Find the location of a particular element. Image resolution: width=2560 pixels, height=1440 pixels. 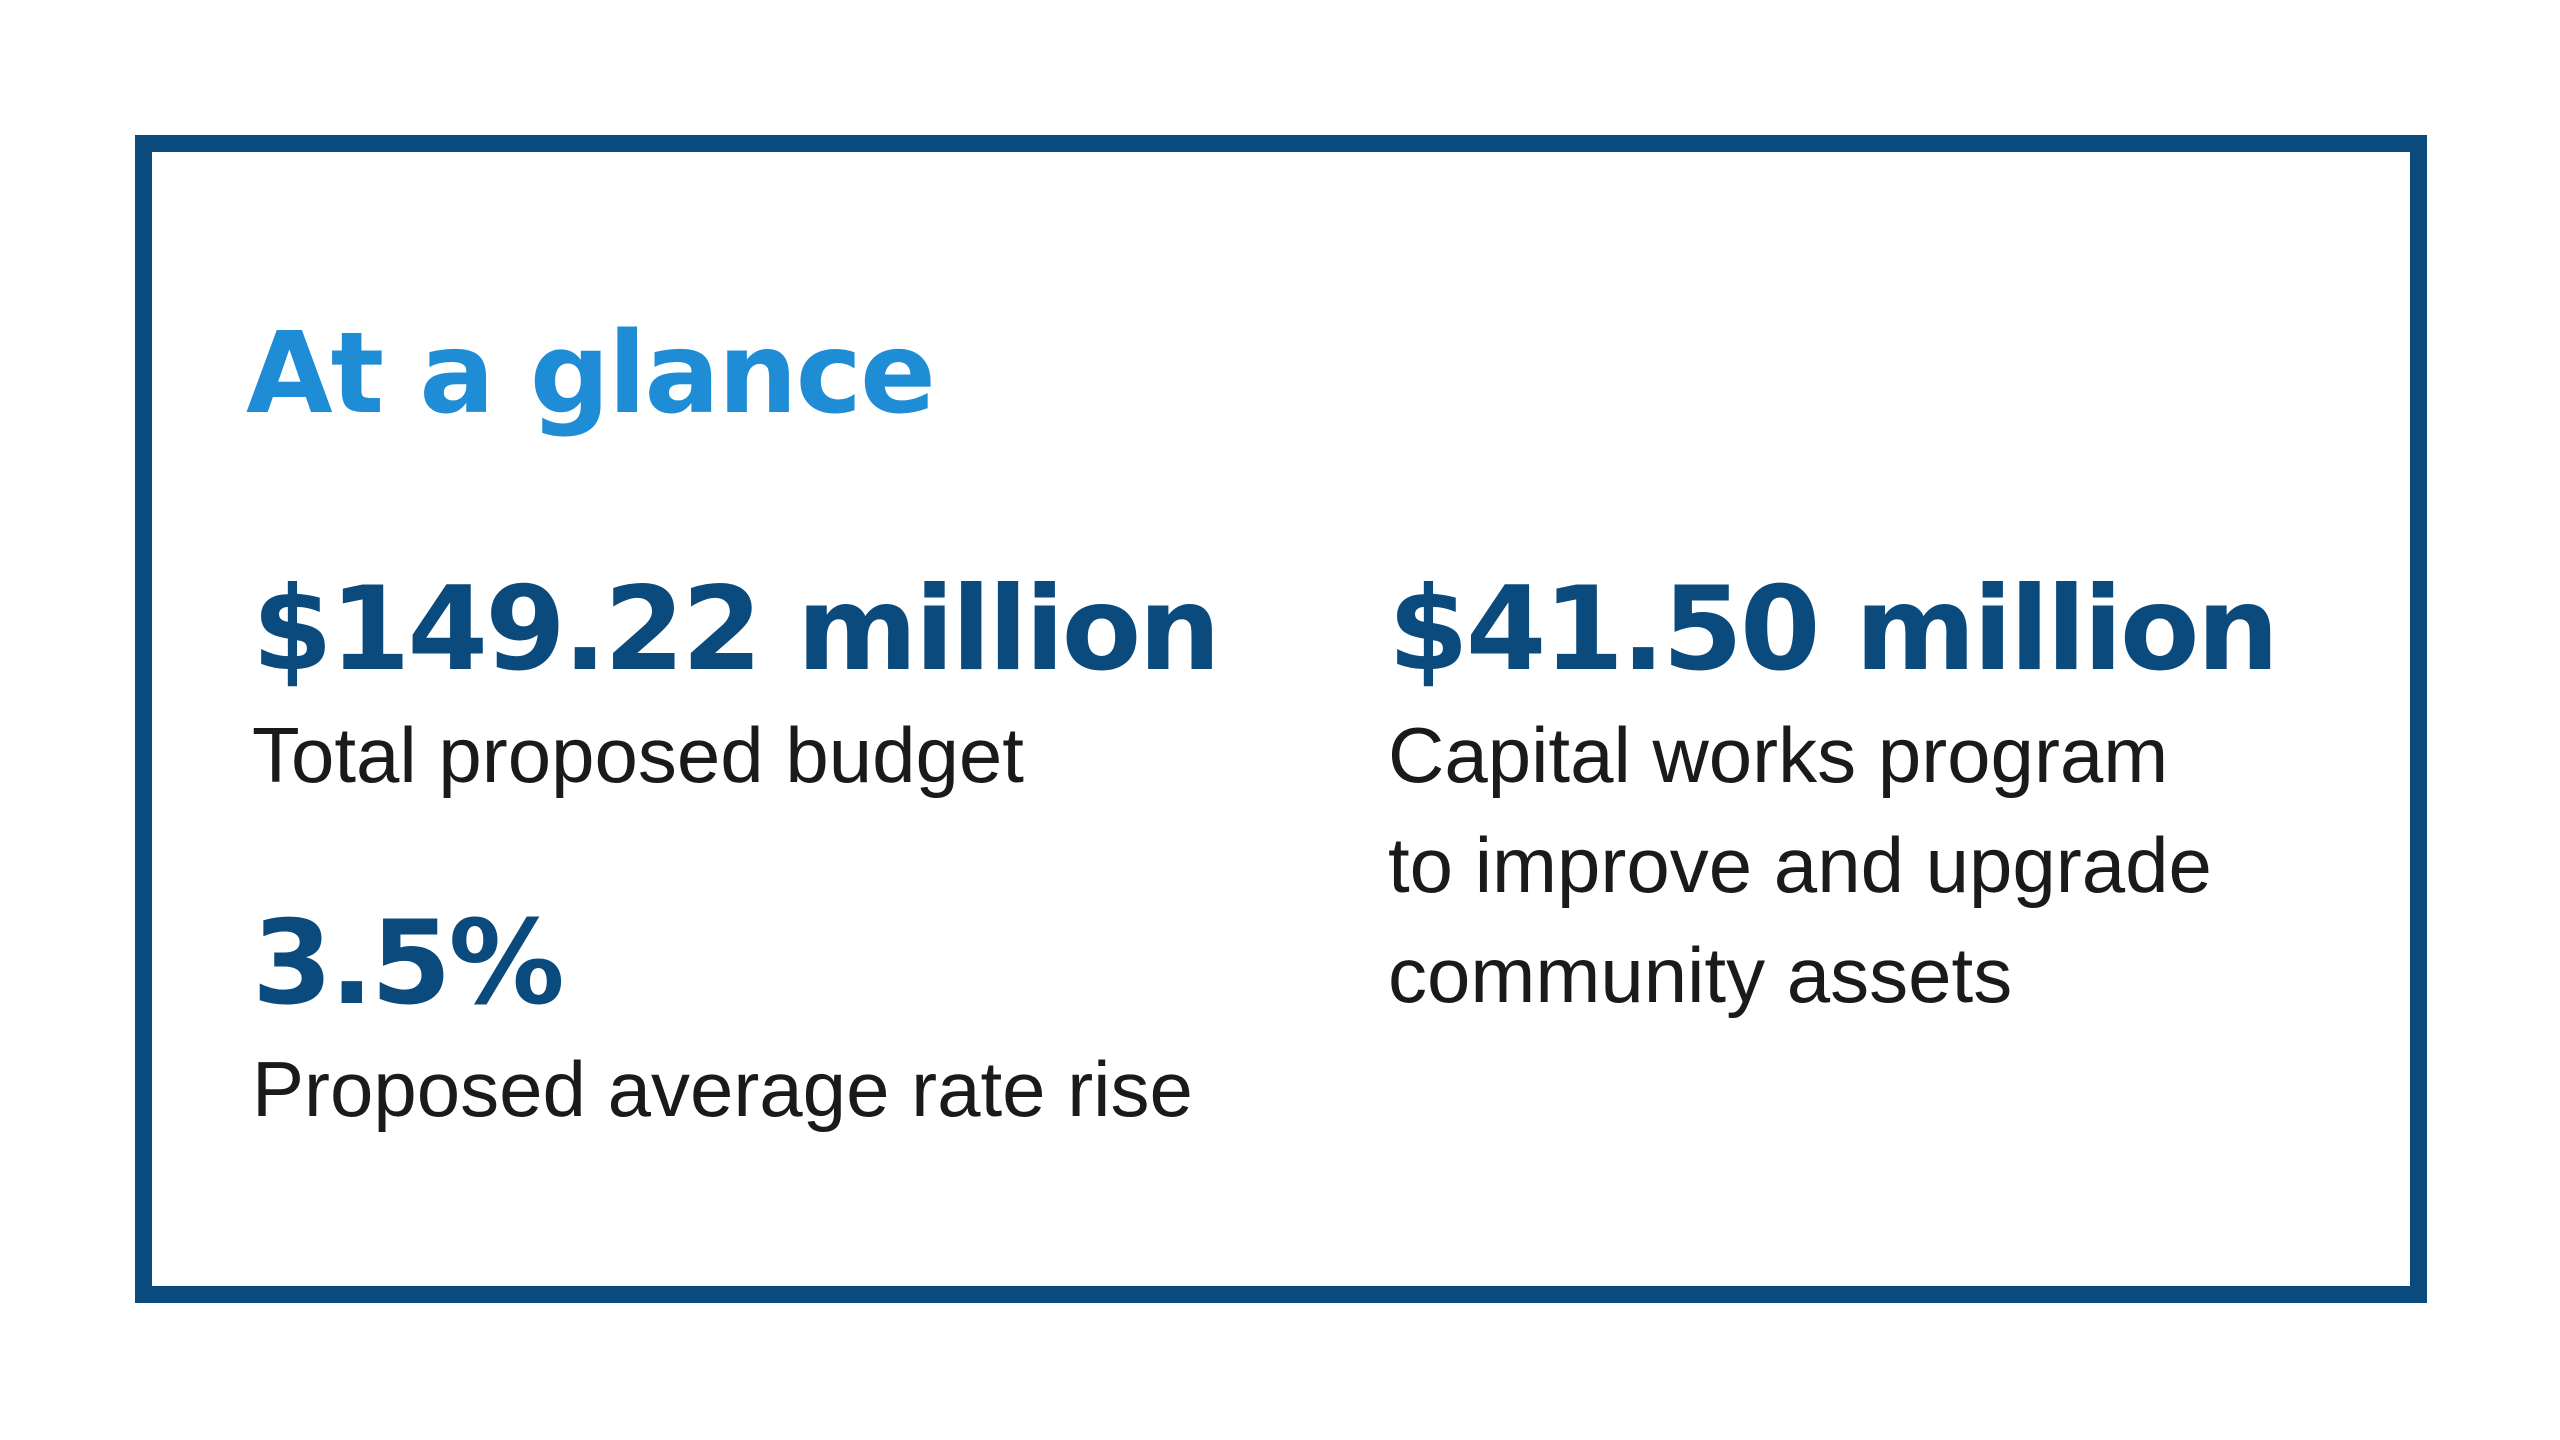

stat-capital-works-value: $41.50 million is located at coordinates (1833, 629).